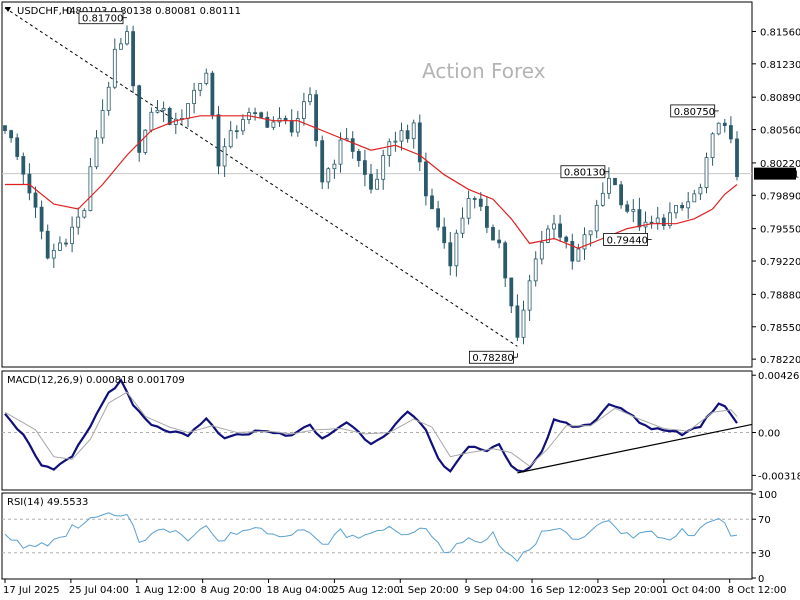  I want to click on time-tick-label: 25 Aug 12:00, so click(365, 590).